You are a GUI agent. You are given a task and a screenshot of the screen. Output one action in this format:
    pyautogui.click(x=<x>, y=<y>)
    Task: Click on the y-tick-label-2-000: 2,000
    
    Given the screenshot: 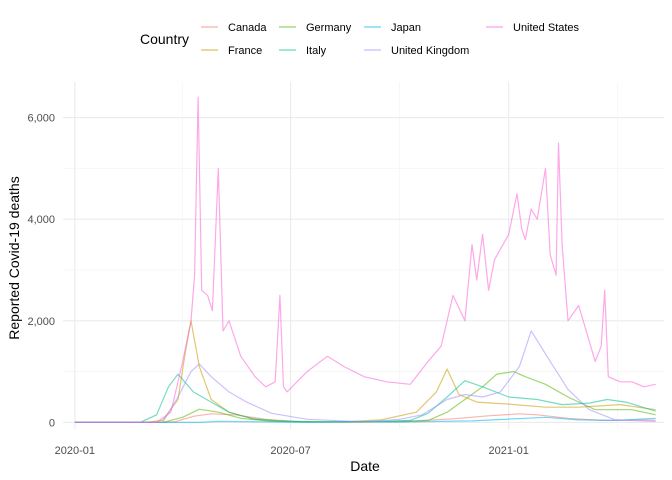 What is the action you would take?
    pyautogui.click(x=41, y=322)
    